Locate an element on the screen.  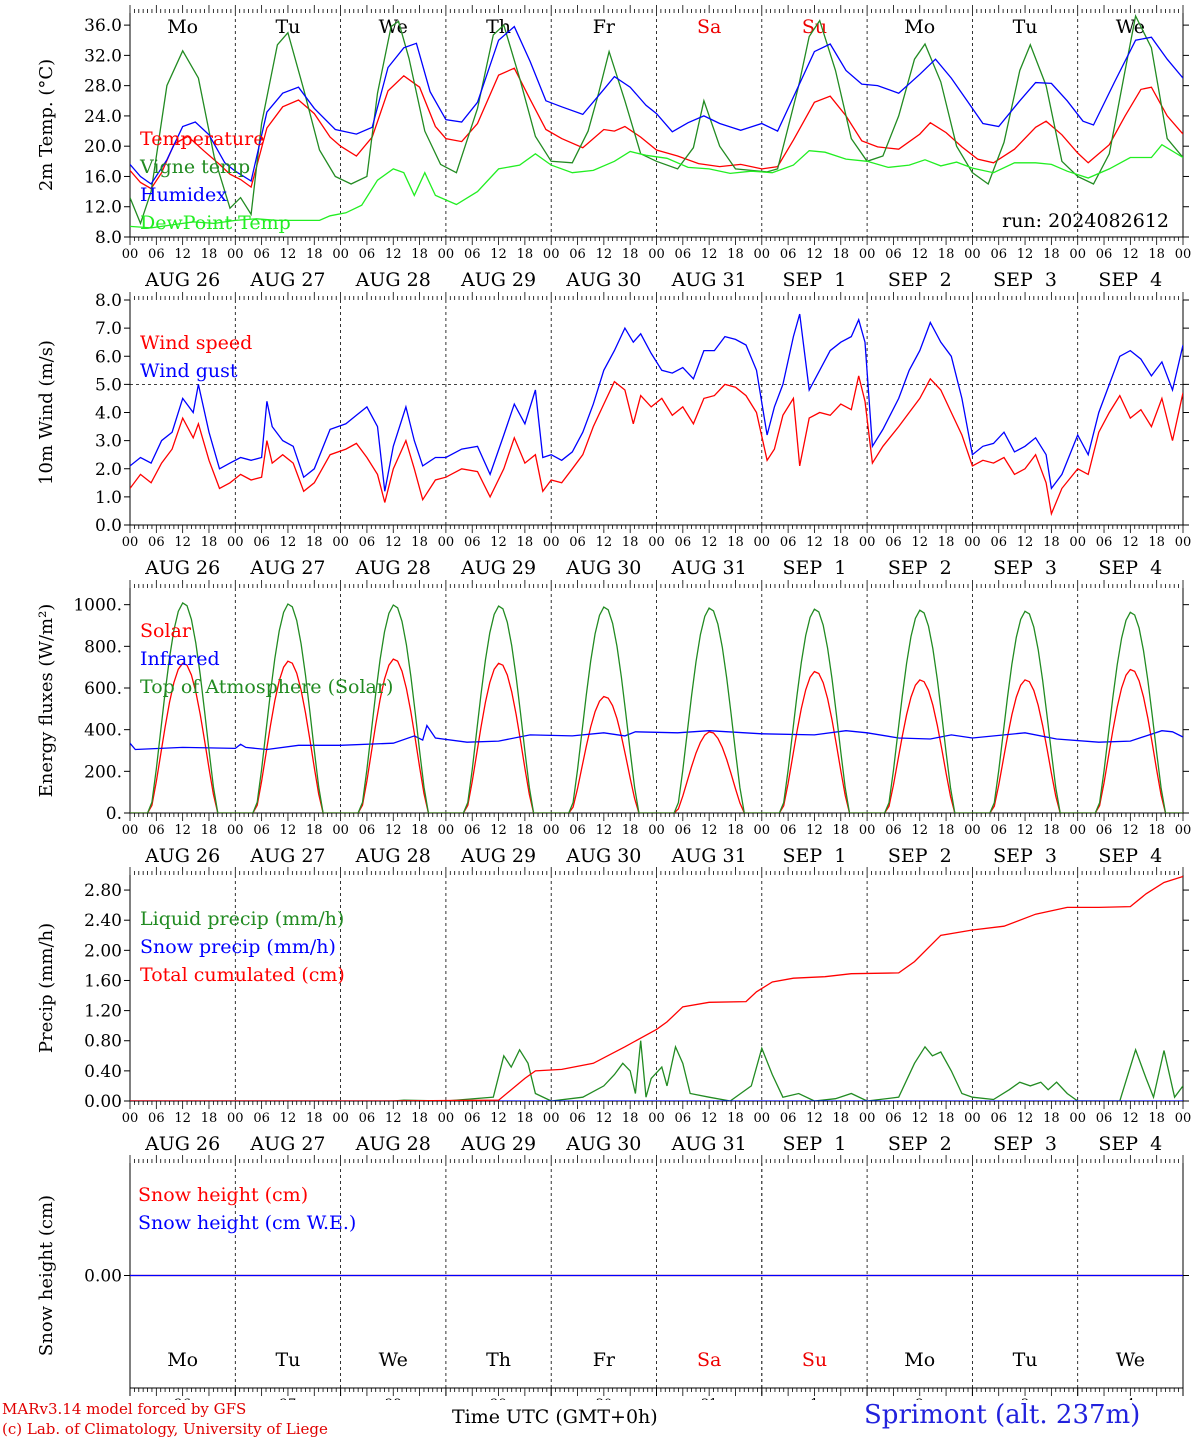
date-label: AUG 30 is located at coordinates (603, 568).